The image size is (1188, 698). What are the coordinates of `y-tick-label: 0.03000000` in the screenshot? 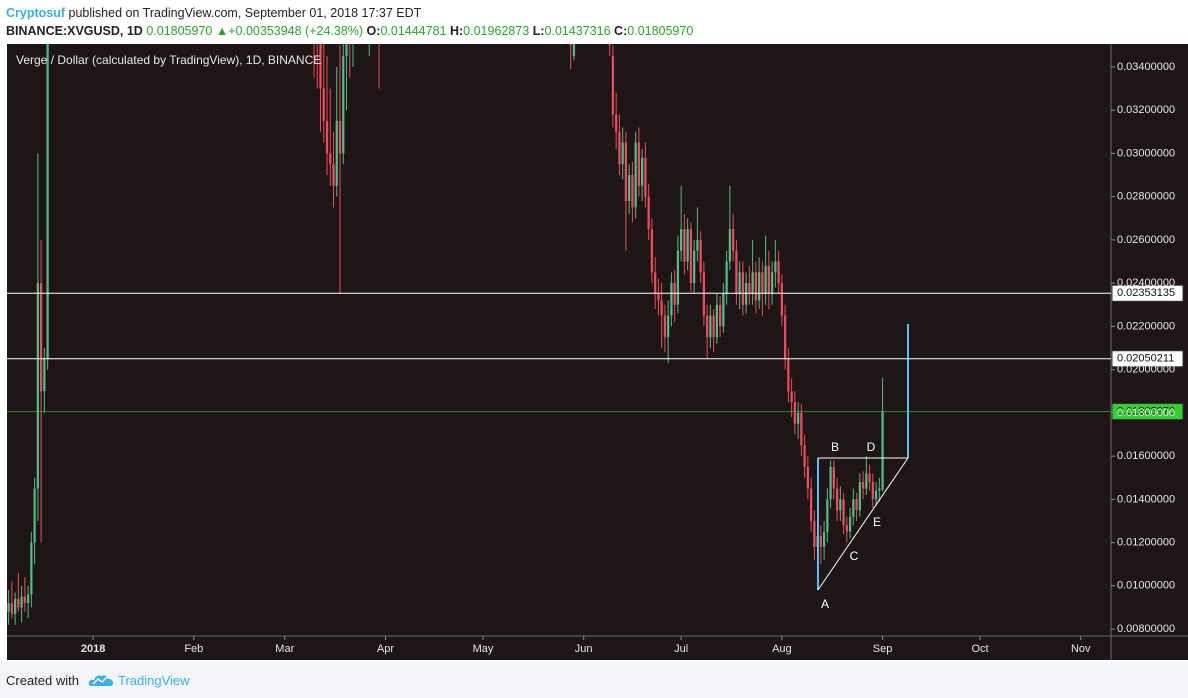 It's located at (1146, 153).